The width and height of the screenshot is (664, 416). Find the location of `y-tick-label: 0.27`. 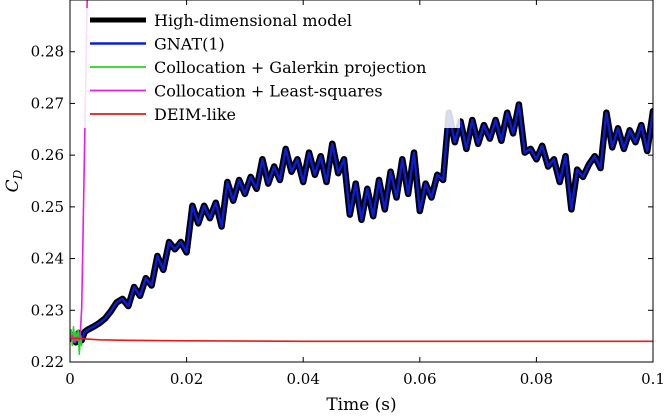

y-tick-label: 0.27 is located at coordinates (47, 103).